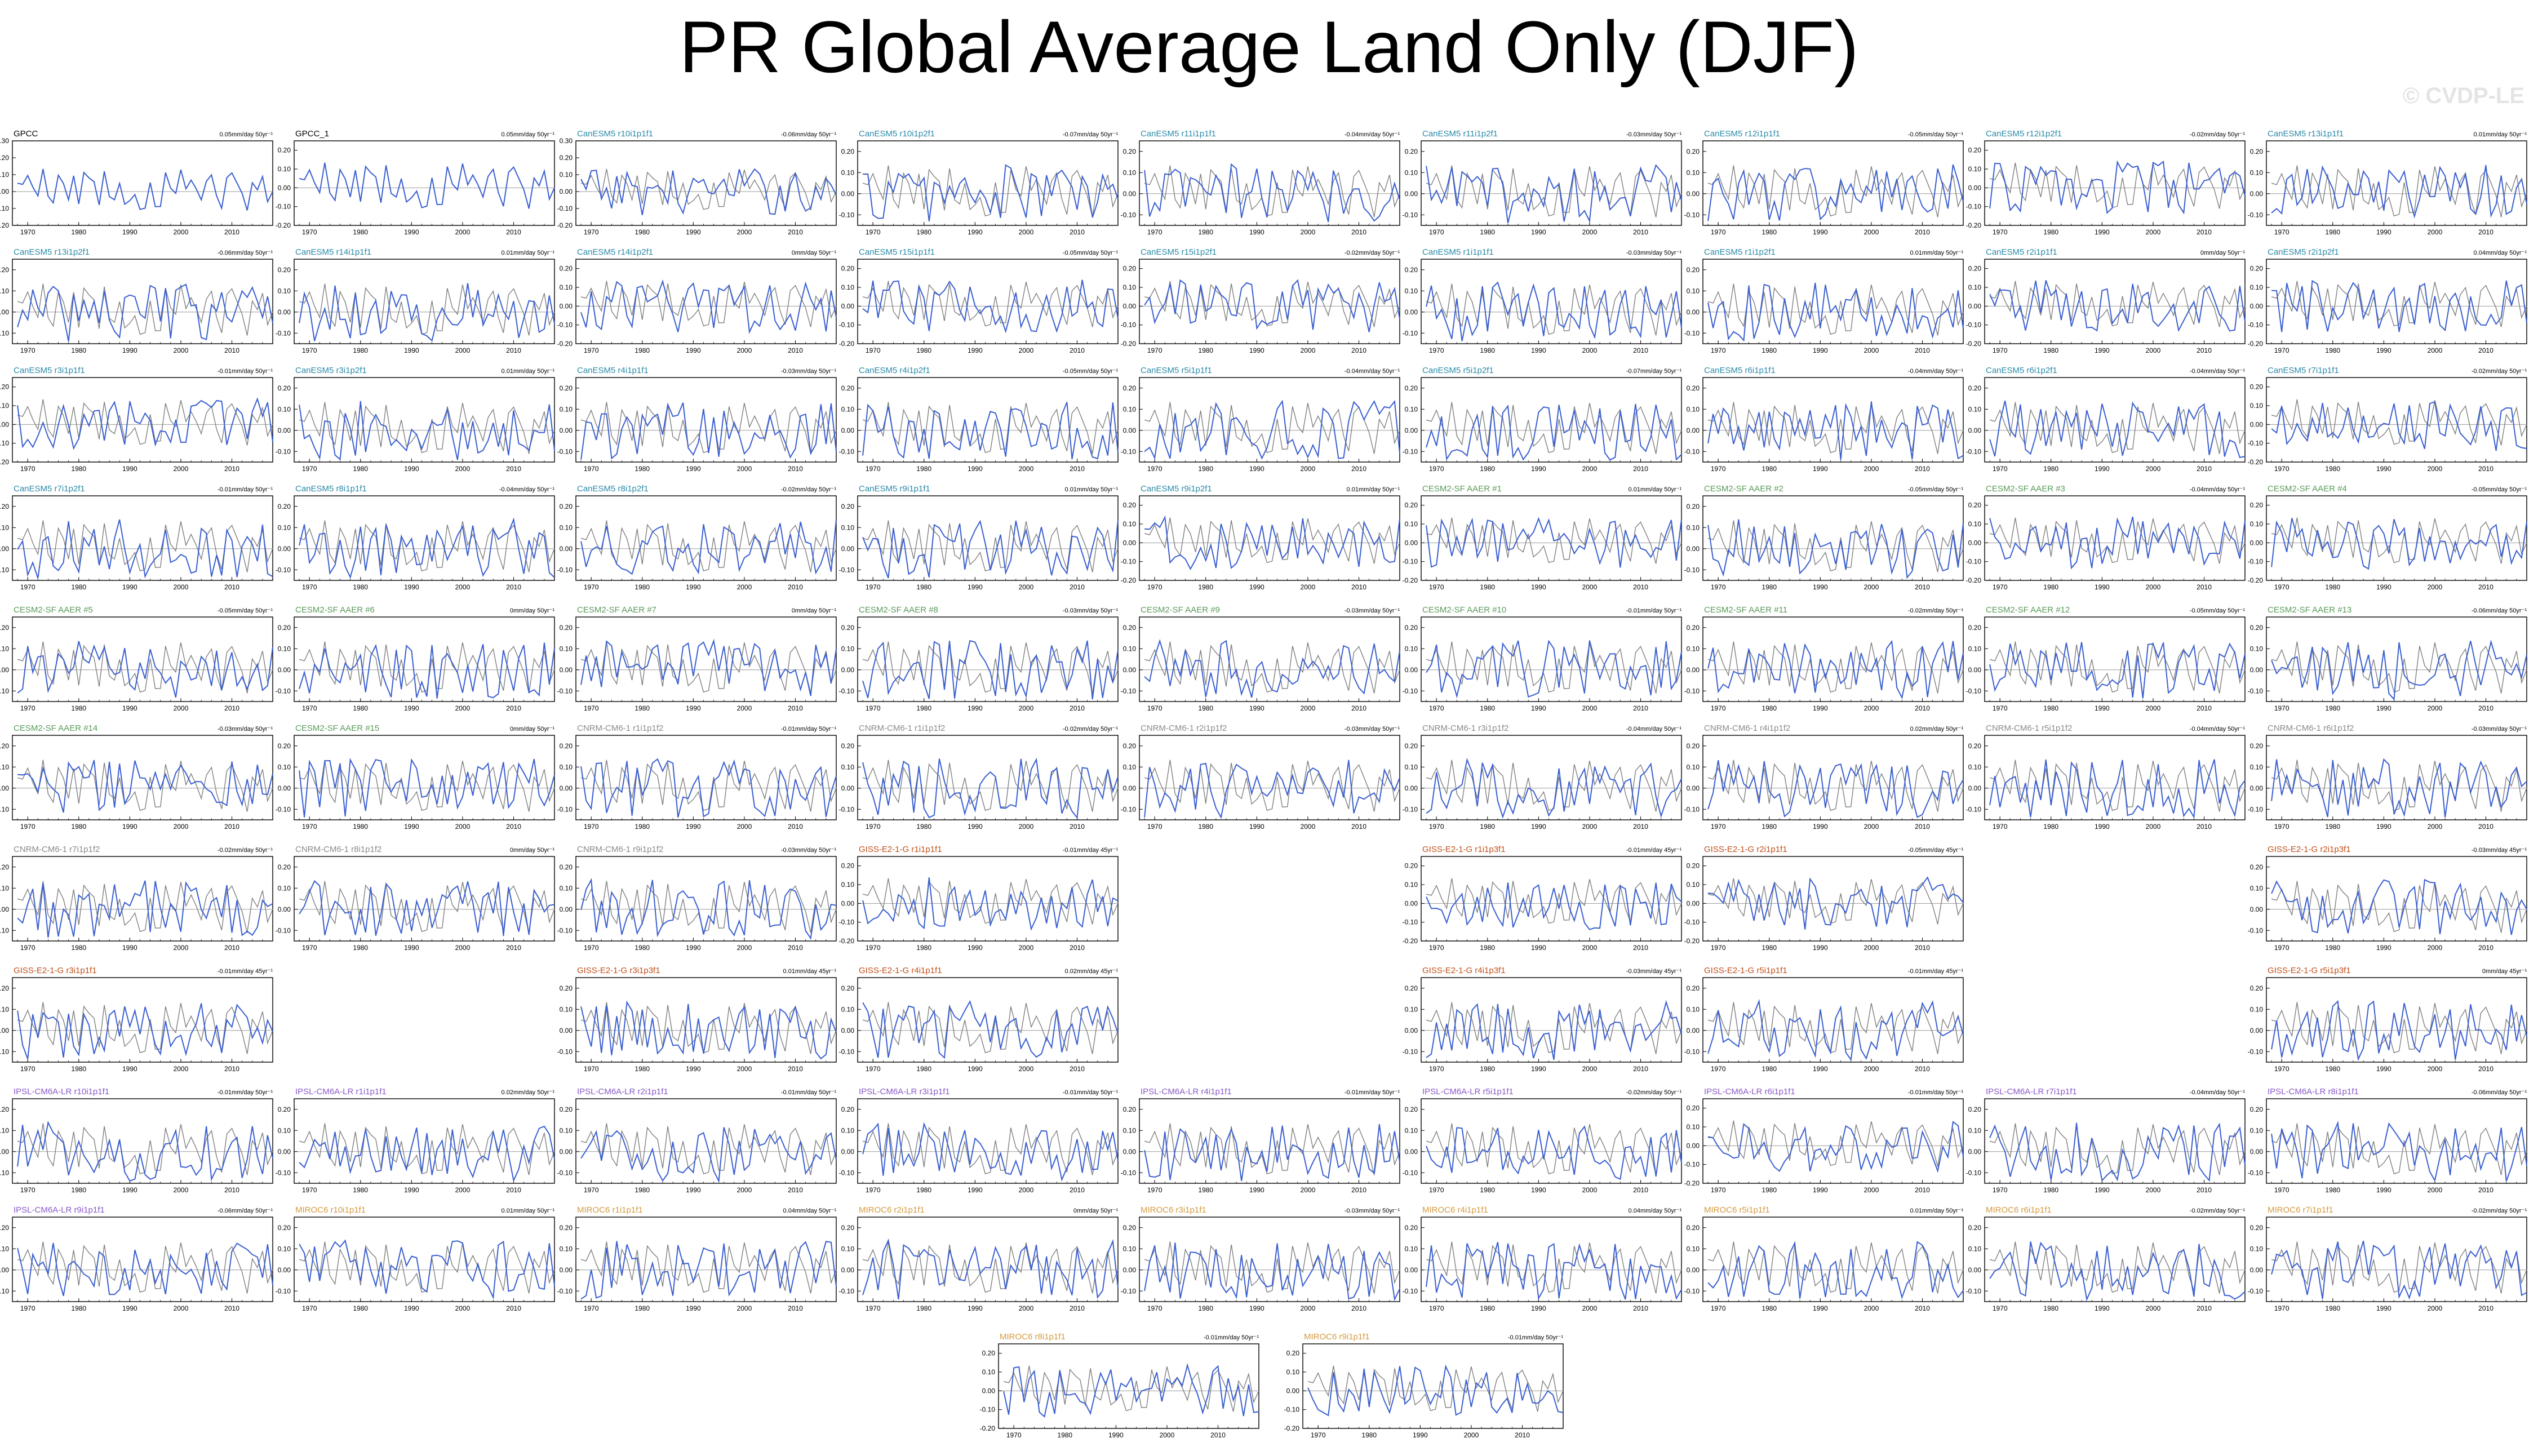 The image size is (2538, 1456). Describe the element at coordinates (894, 489) in the screenshot. I see `panel-label: CanESM5 r9i1p1f1` at that location.